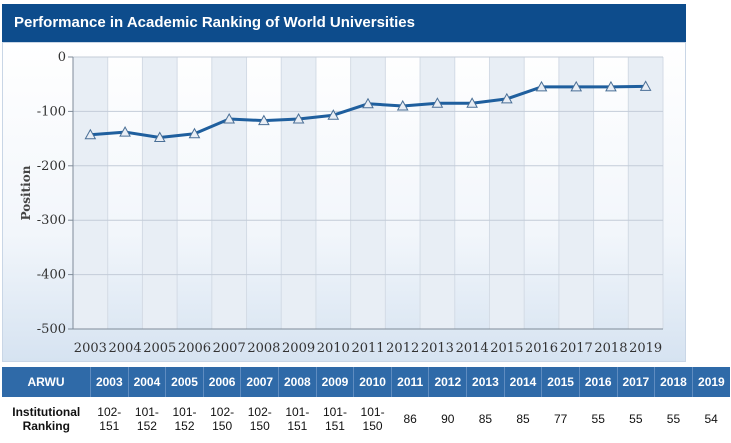  What do you see at coordinates (506, 348) in the screenshot?
I see `x-tick-label: 2015` at bounding box center [506, 348].